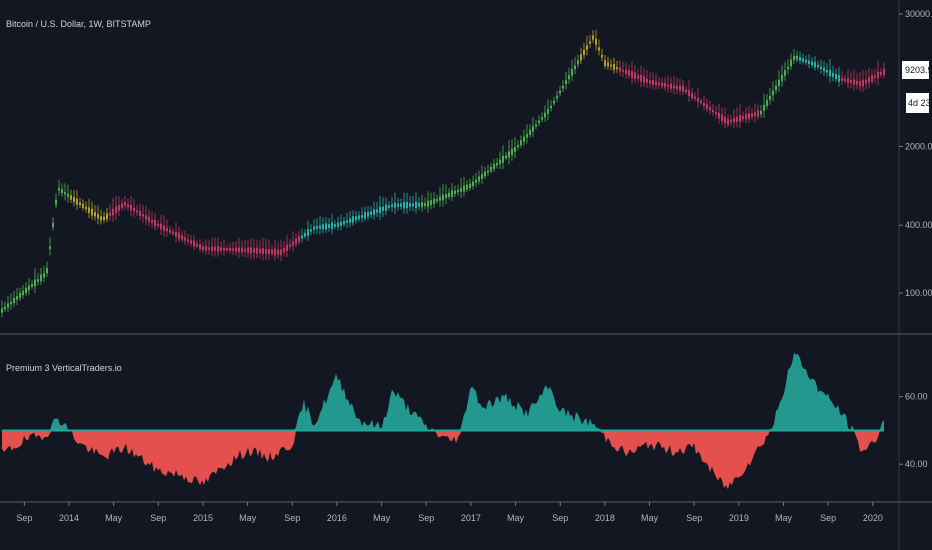 This screenshot has height=550, width=932. Describe the element at coordinates (918, 146) in the screenshot. I see `price-axis-label: 2000.00` at that location.